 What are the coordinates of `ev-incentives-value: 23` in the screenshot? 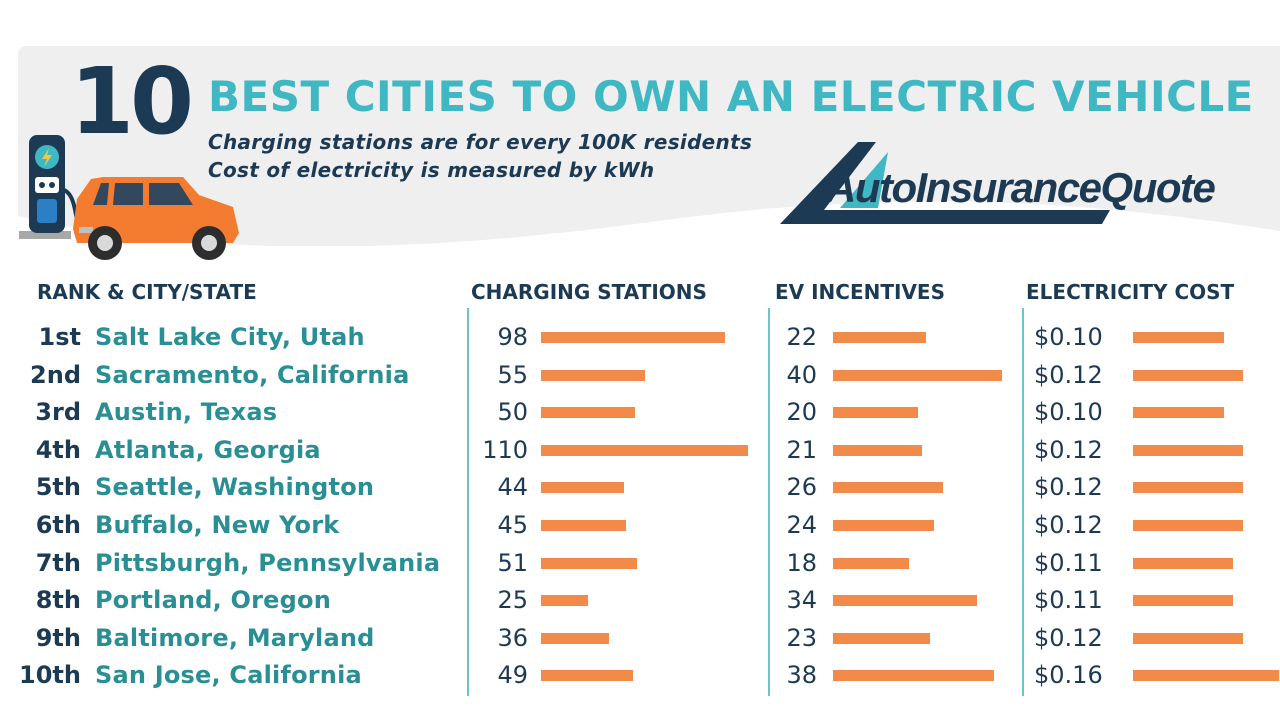 It's located at (801, 637).